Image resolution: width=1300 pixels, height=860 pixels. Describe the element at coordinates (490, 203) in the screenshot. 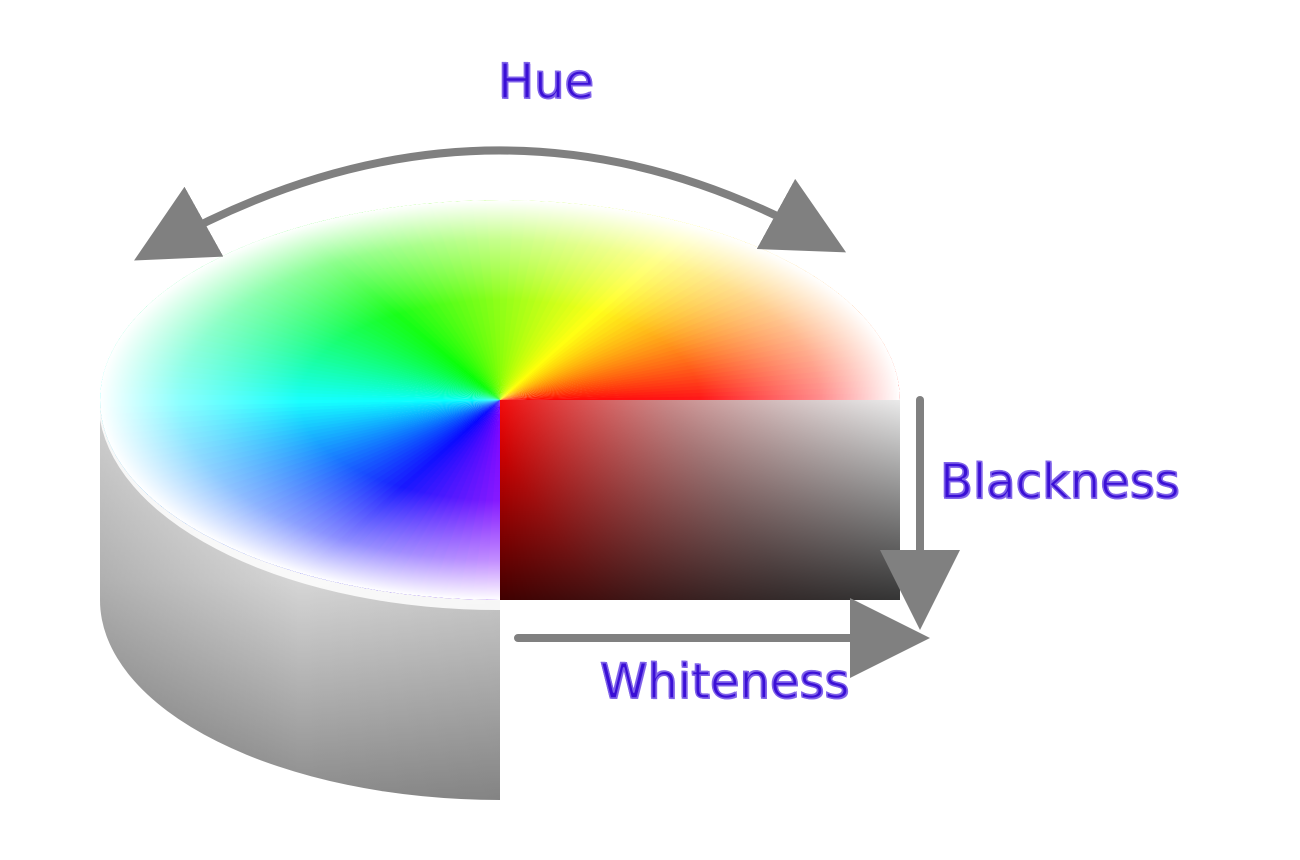

I see `hue-arrow` at that location.